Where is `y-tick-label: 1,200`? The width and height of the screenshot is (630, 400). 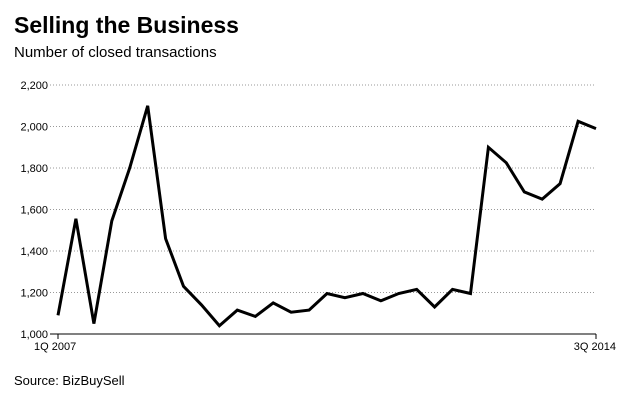 y-tick-label: 1,200 is located at coordinates (34, 294).